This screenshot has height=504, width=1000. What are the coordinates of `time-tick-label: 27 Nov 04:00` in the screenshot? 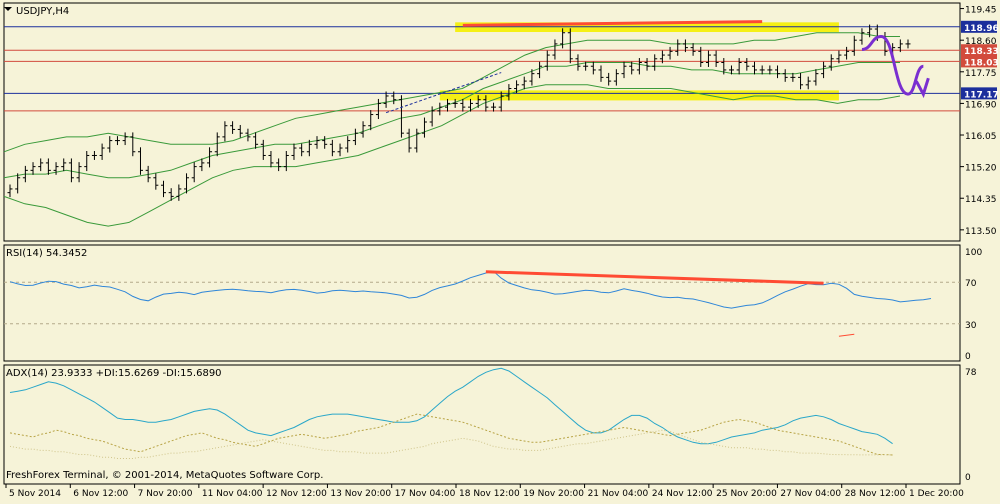 It's located at (810, 494).